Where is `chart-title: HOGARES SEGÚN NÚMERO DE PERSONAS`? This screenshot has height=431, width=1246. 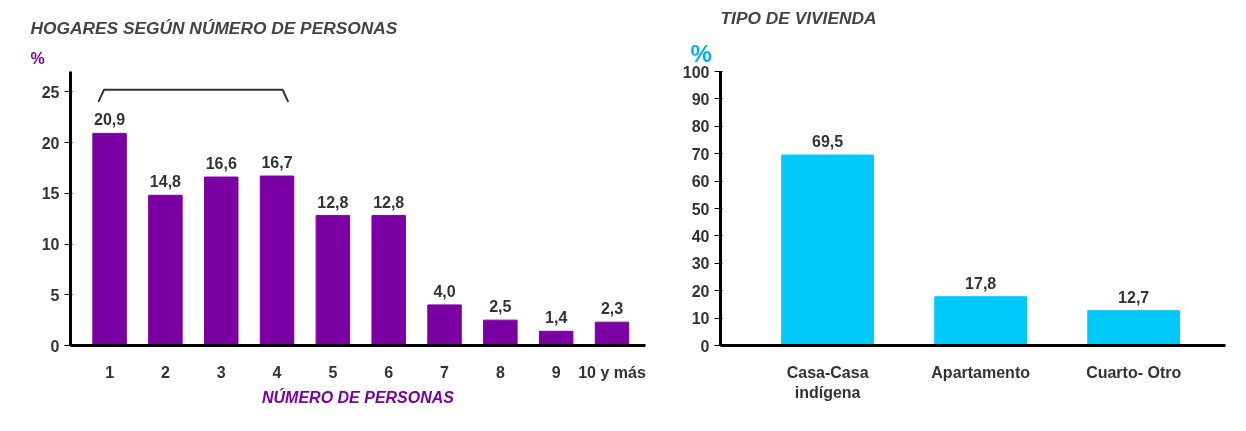
chart-title: HOGARES SEGÚN NÚMERO DE PERSONAS is located at coordinates (214, 27).